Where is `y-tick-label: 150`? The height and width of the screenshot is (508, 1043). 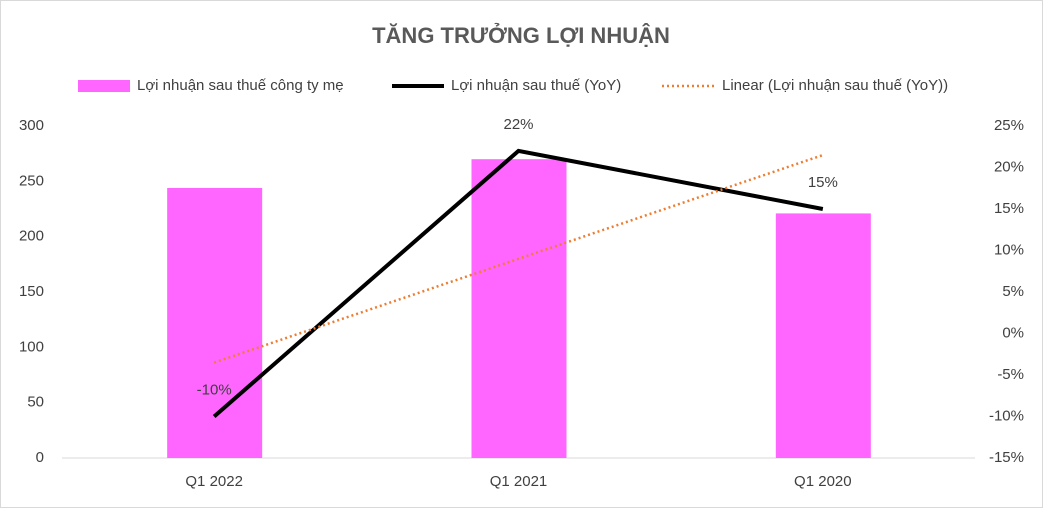 y-tick-label: 150 is located at coordinates (31, 291).